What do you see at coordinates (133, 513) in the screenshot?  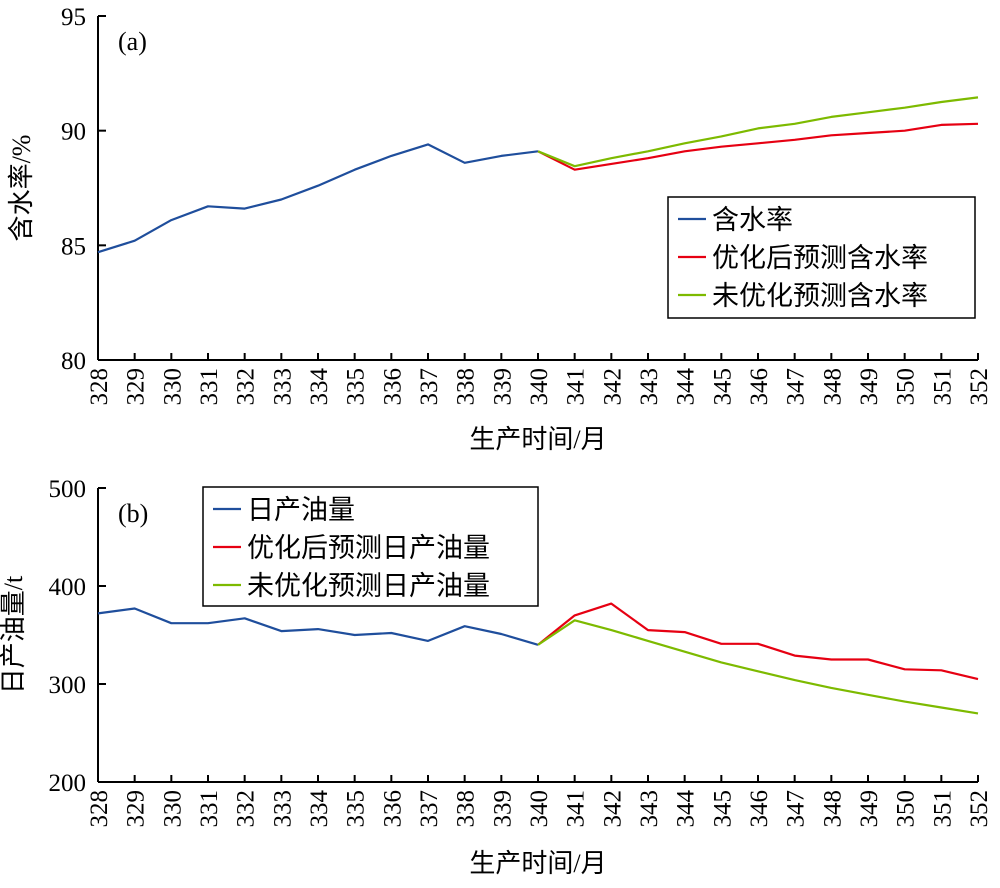 I see `panel-label: (b)` at bounding box center [133, 513].